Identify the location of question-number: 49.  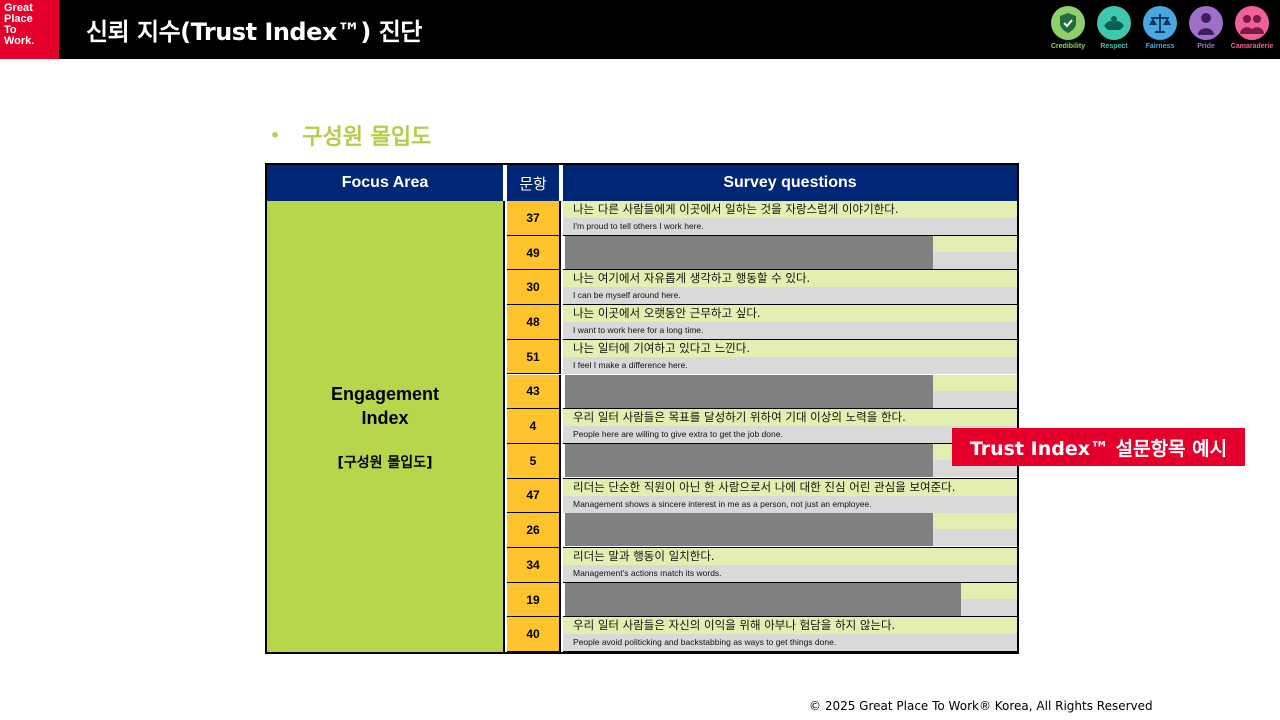
(534, 253).